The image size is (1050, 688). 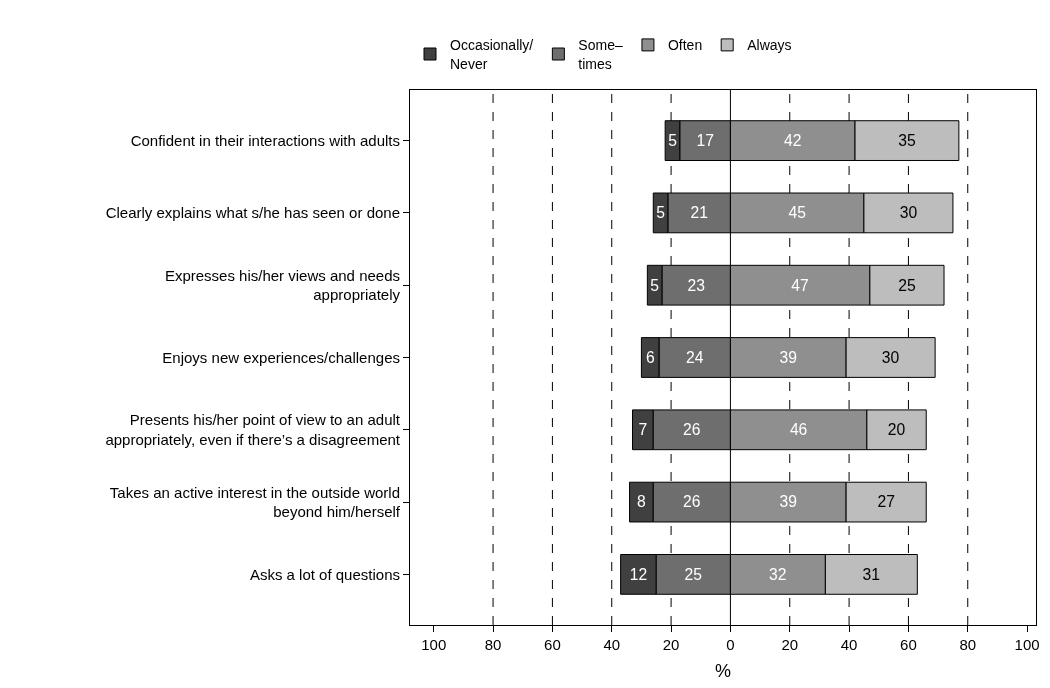 I want to click on data-label: 12, so click(x=638, y=574).